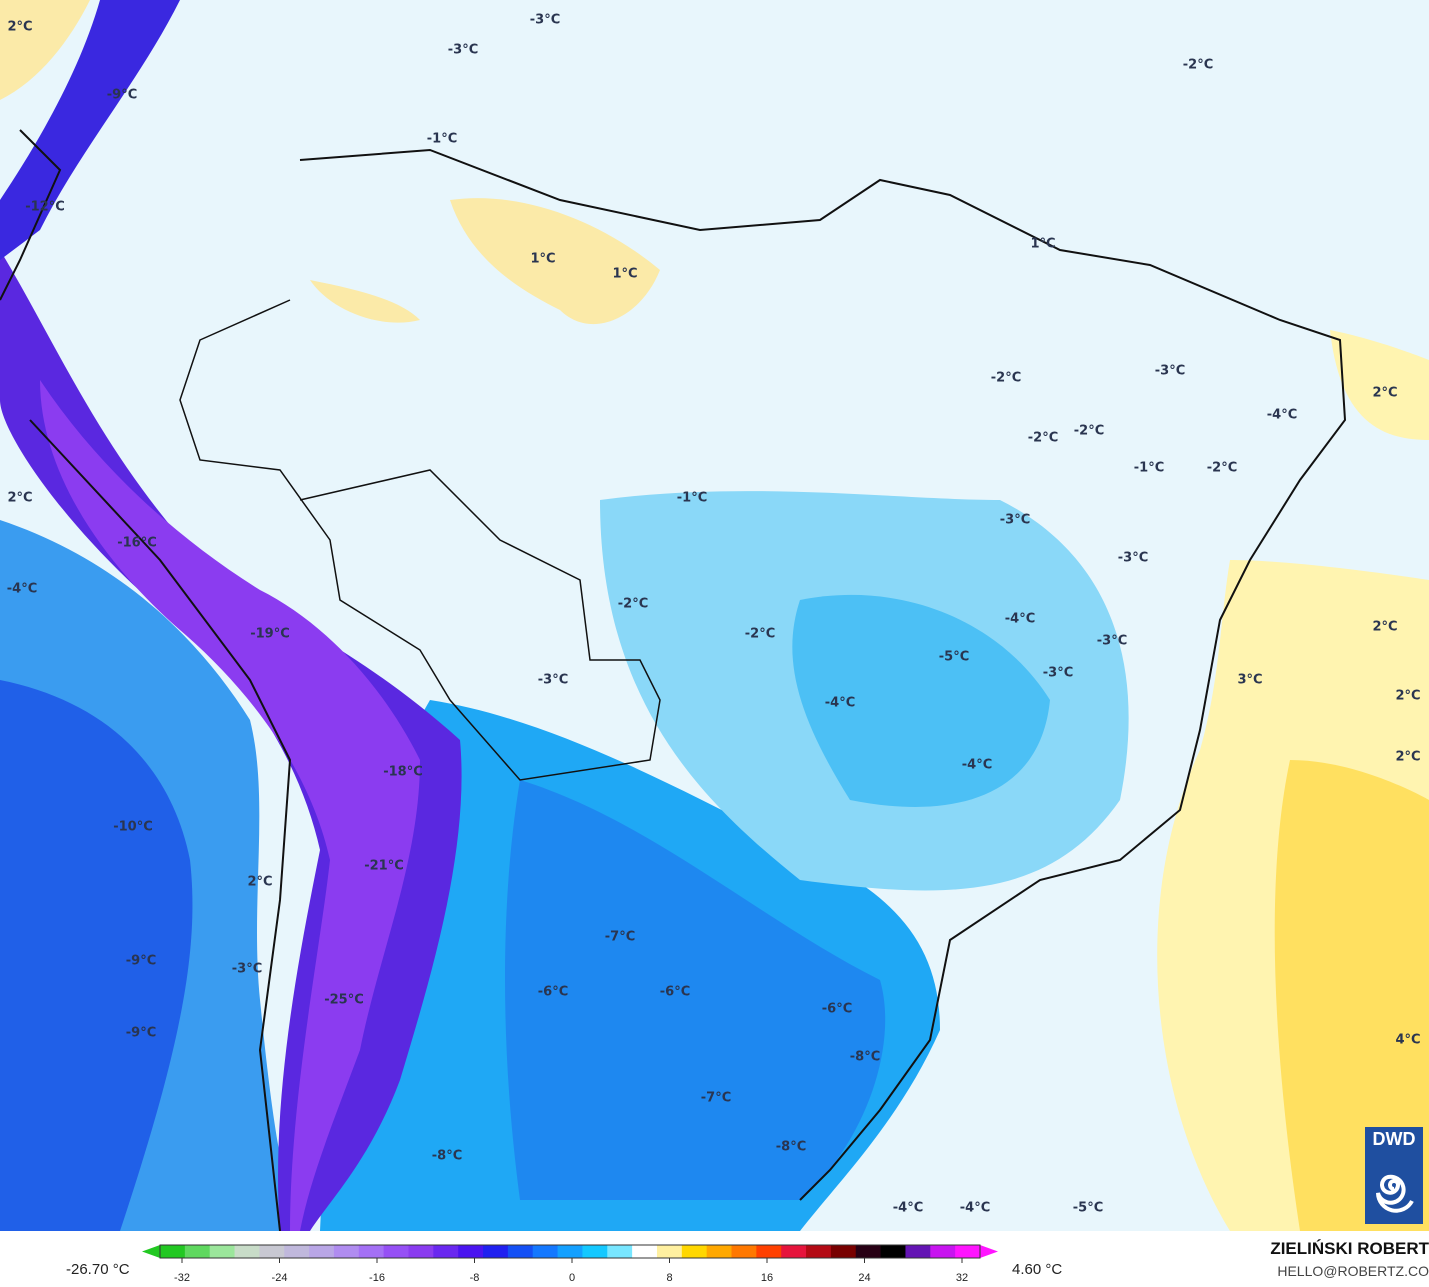  Describe the element at coordinates (474, 1278) in the screenshot. I see `colorbar-tick-label: -8` at that location.